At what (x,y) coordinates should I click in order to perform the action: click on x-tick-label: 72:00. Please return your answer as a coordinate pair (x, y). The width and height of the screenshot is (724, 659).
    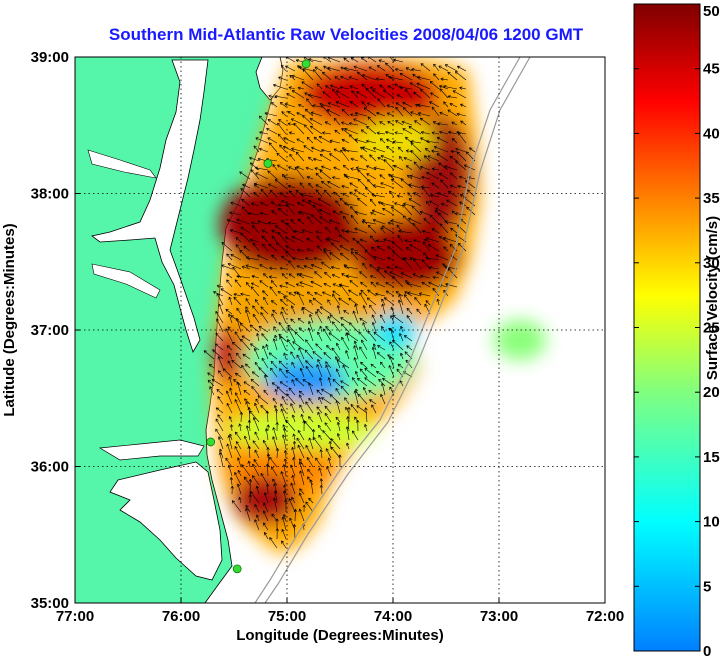
    Looking at the image, I should click on (605, 616).